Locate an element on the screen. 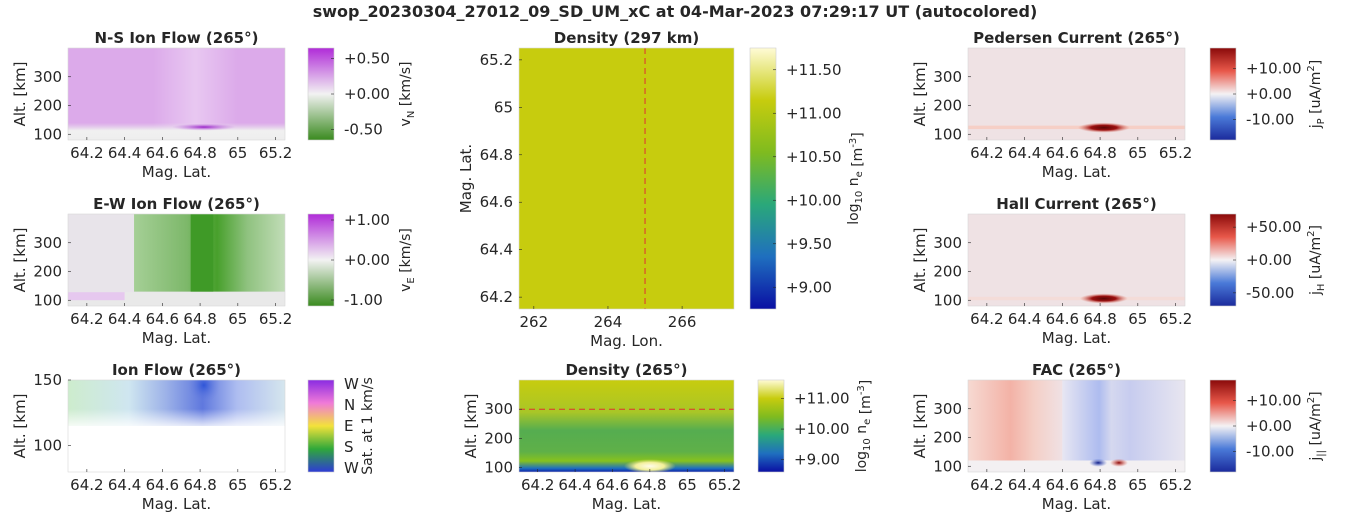 The height and width of the screenshot is (525, 1350). density-uniform-mark is located at coordinates (626, 178).